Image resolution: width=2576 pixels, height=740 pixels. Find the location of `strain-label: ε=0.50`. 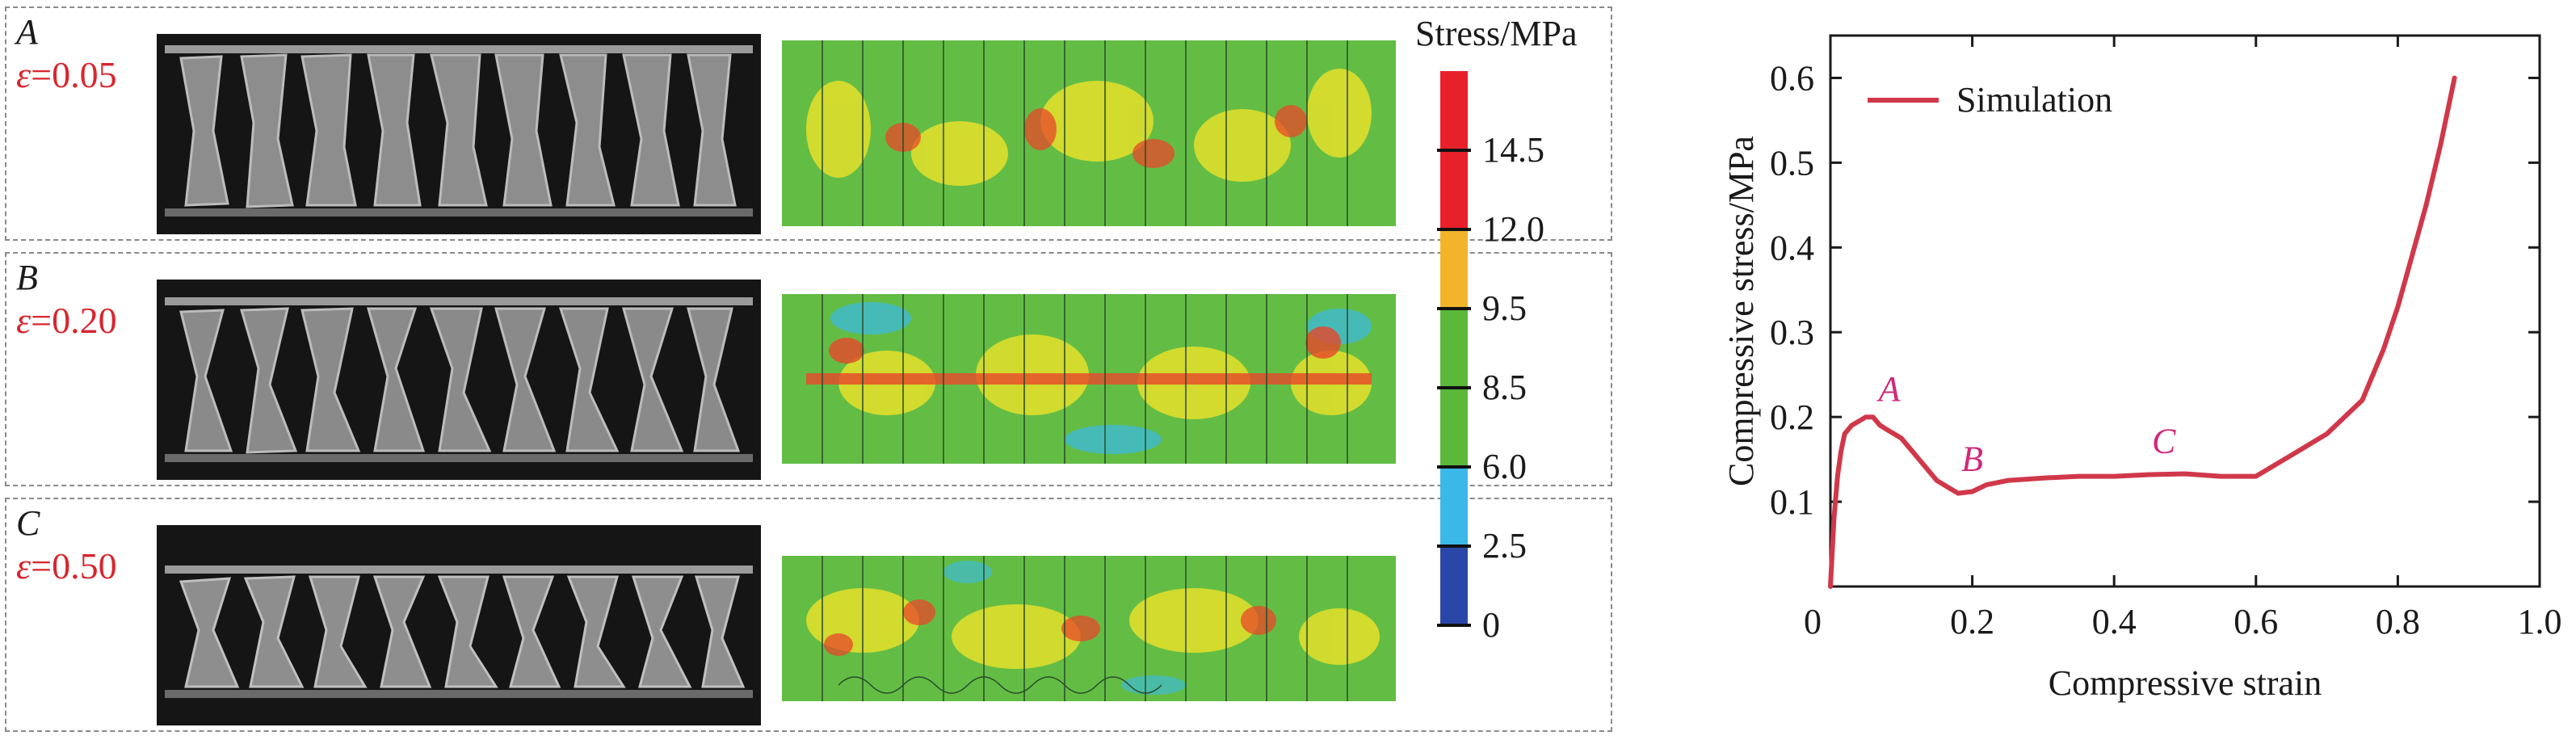

strain-label: ε=0.50 is located at coordinates (67, 566).